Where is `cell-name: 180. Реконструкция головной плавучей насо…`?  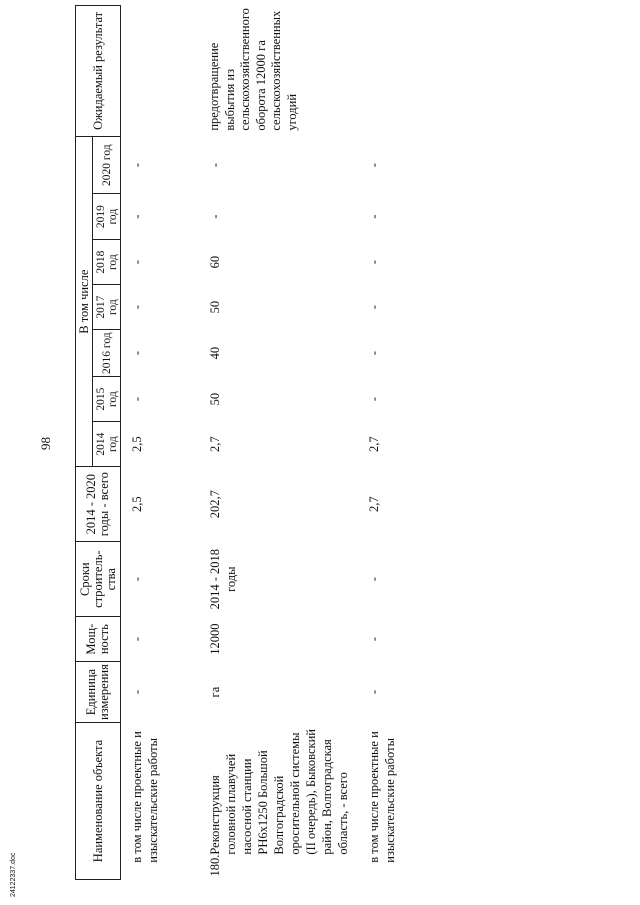 cell-name: 180. Реконструкция головной плавучей насо… is located at coordinates (279, 803).